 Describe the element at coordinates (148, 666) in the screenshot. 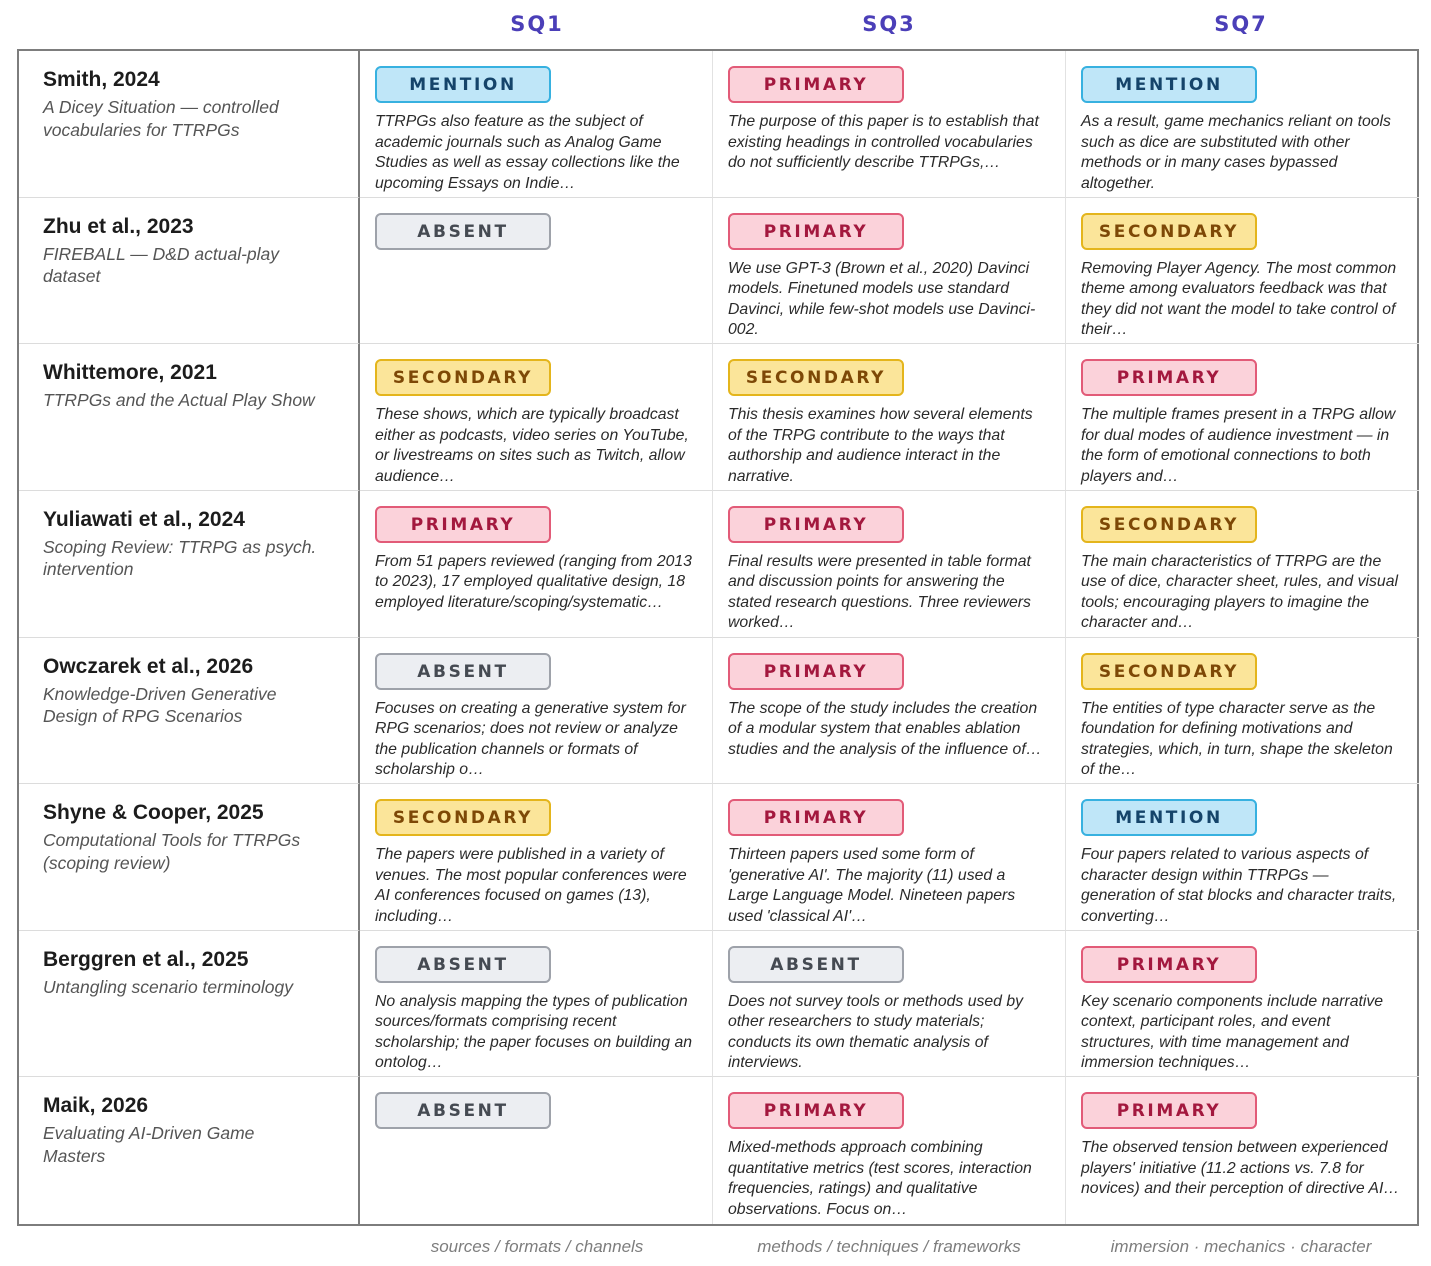

I see `paper-title: Owczarek et al., 2026` at that location.